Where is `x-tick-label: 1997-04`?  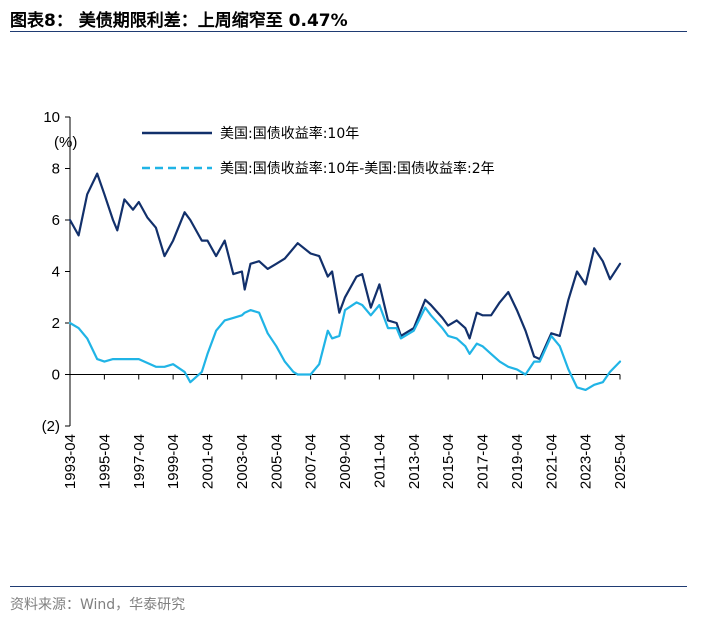 x-tick-label: 1997-04 is located at coordinates (139, 461).